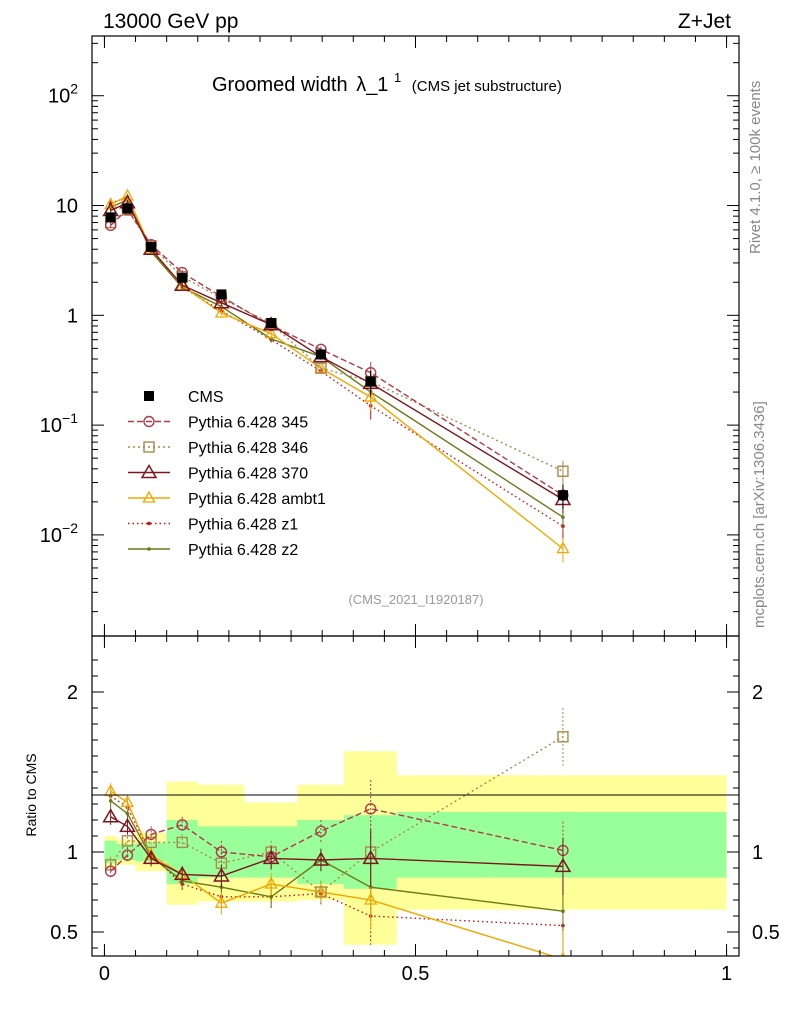 The width and height of the screenshot is (786, 1024). Describe the element at coordinates (337, 340) in the screenshot. I see `main-line-p346` at that location.